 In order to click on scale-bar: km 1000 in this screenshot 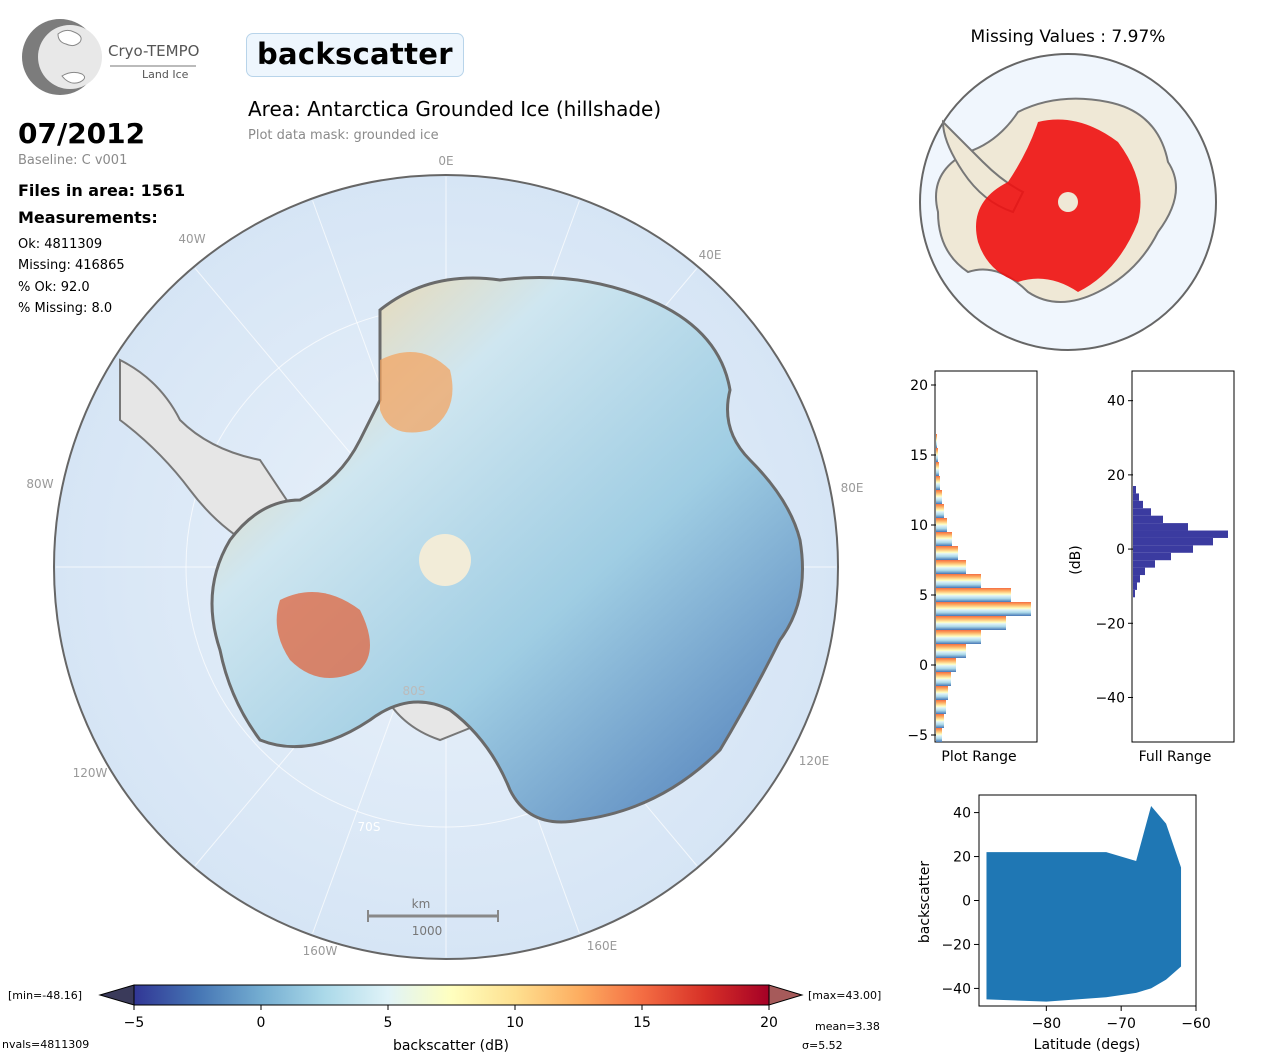, I will do `click(433, 917)`.